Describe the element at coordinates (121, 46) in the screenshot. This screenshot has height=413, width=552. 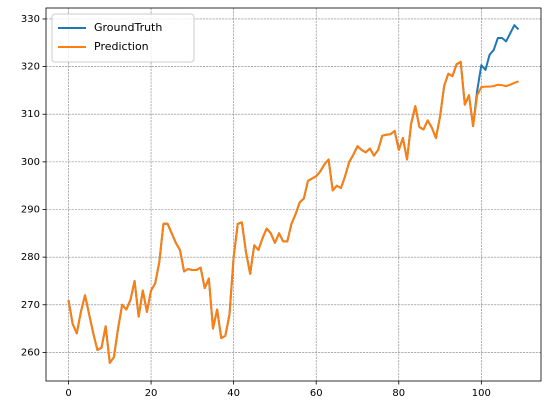
I see `legend-label: Prediction` at that location.